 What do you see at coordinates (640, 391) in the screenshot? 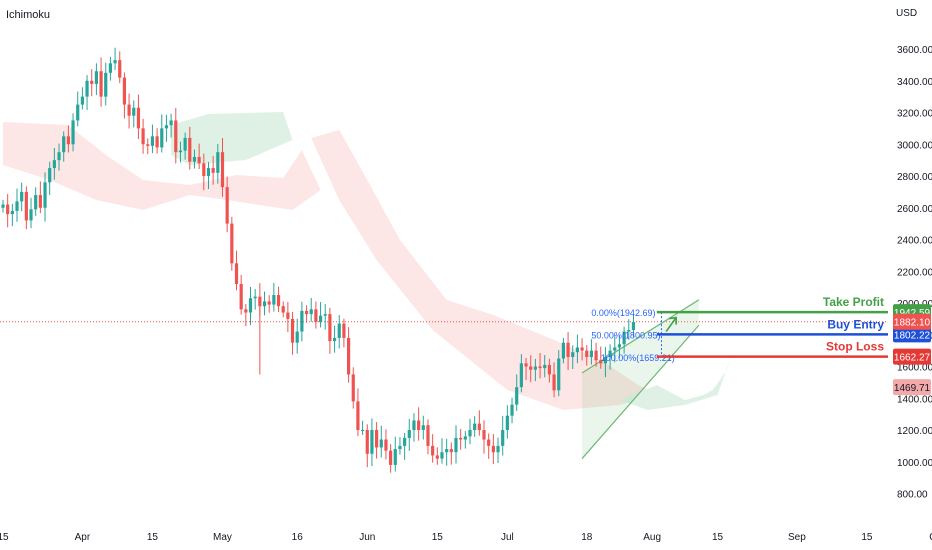
I see `channel-lower-line` at bounding box center [640, 391].